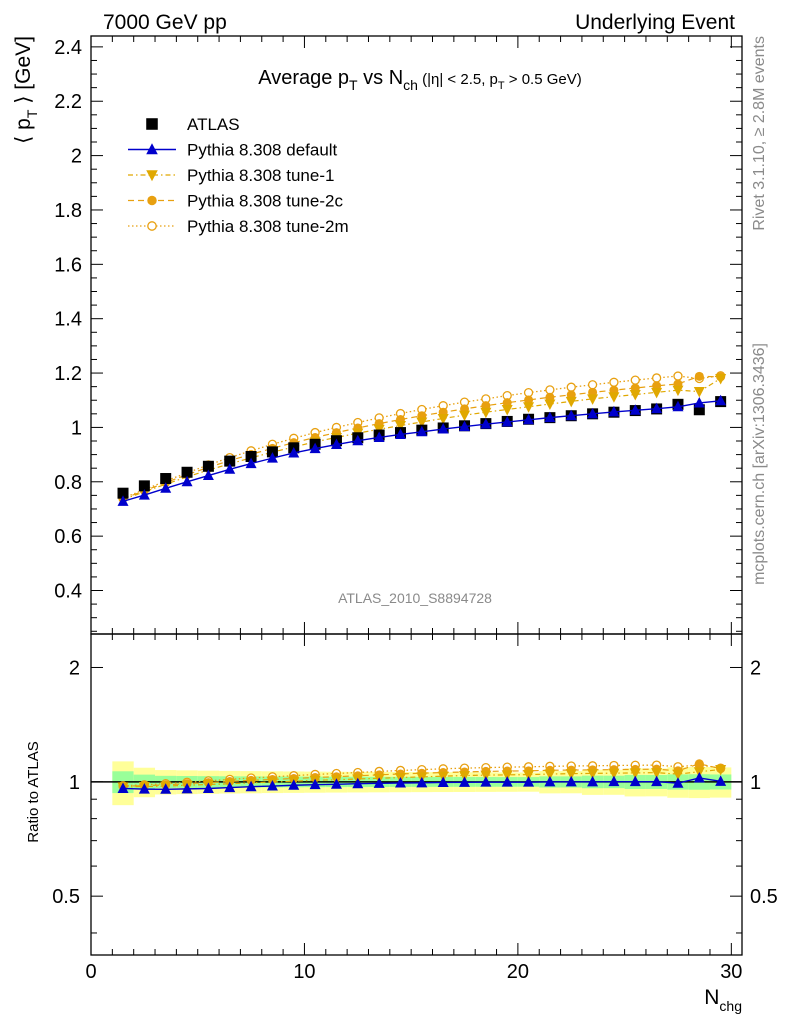  Describe the element at coordinates (755, 783) in the screenshot. I see `ratio-tick-label-right: 1` at that location.